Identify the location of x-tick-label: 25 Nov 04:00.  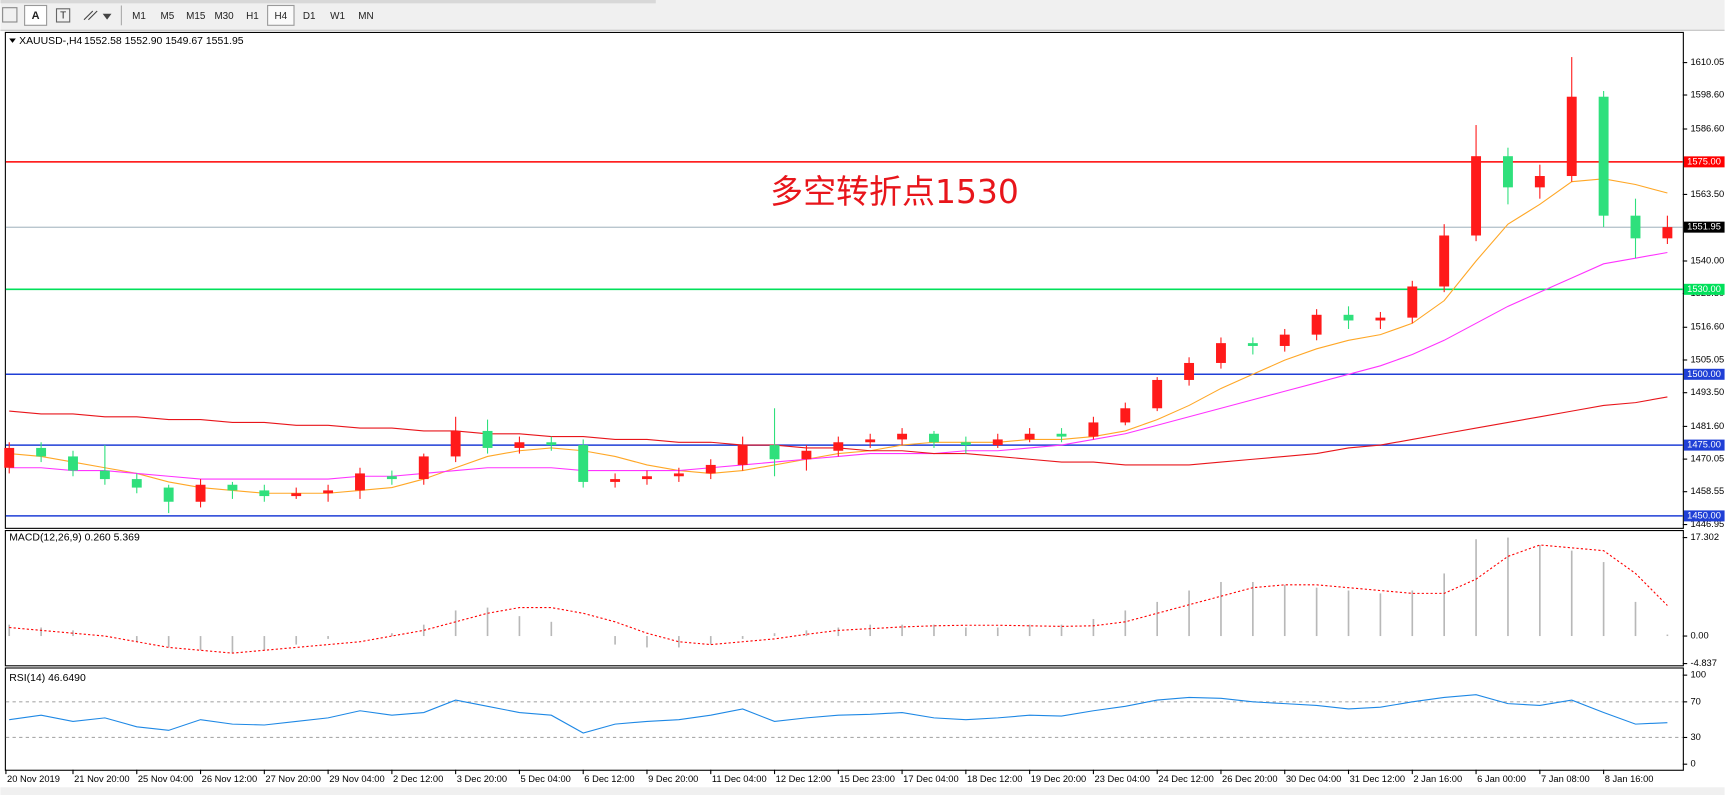
(166, 779).